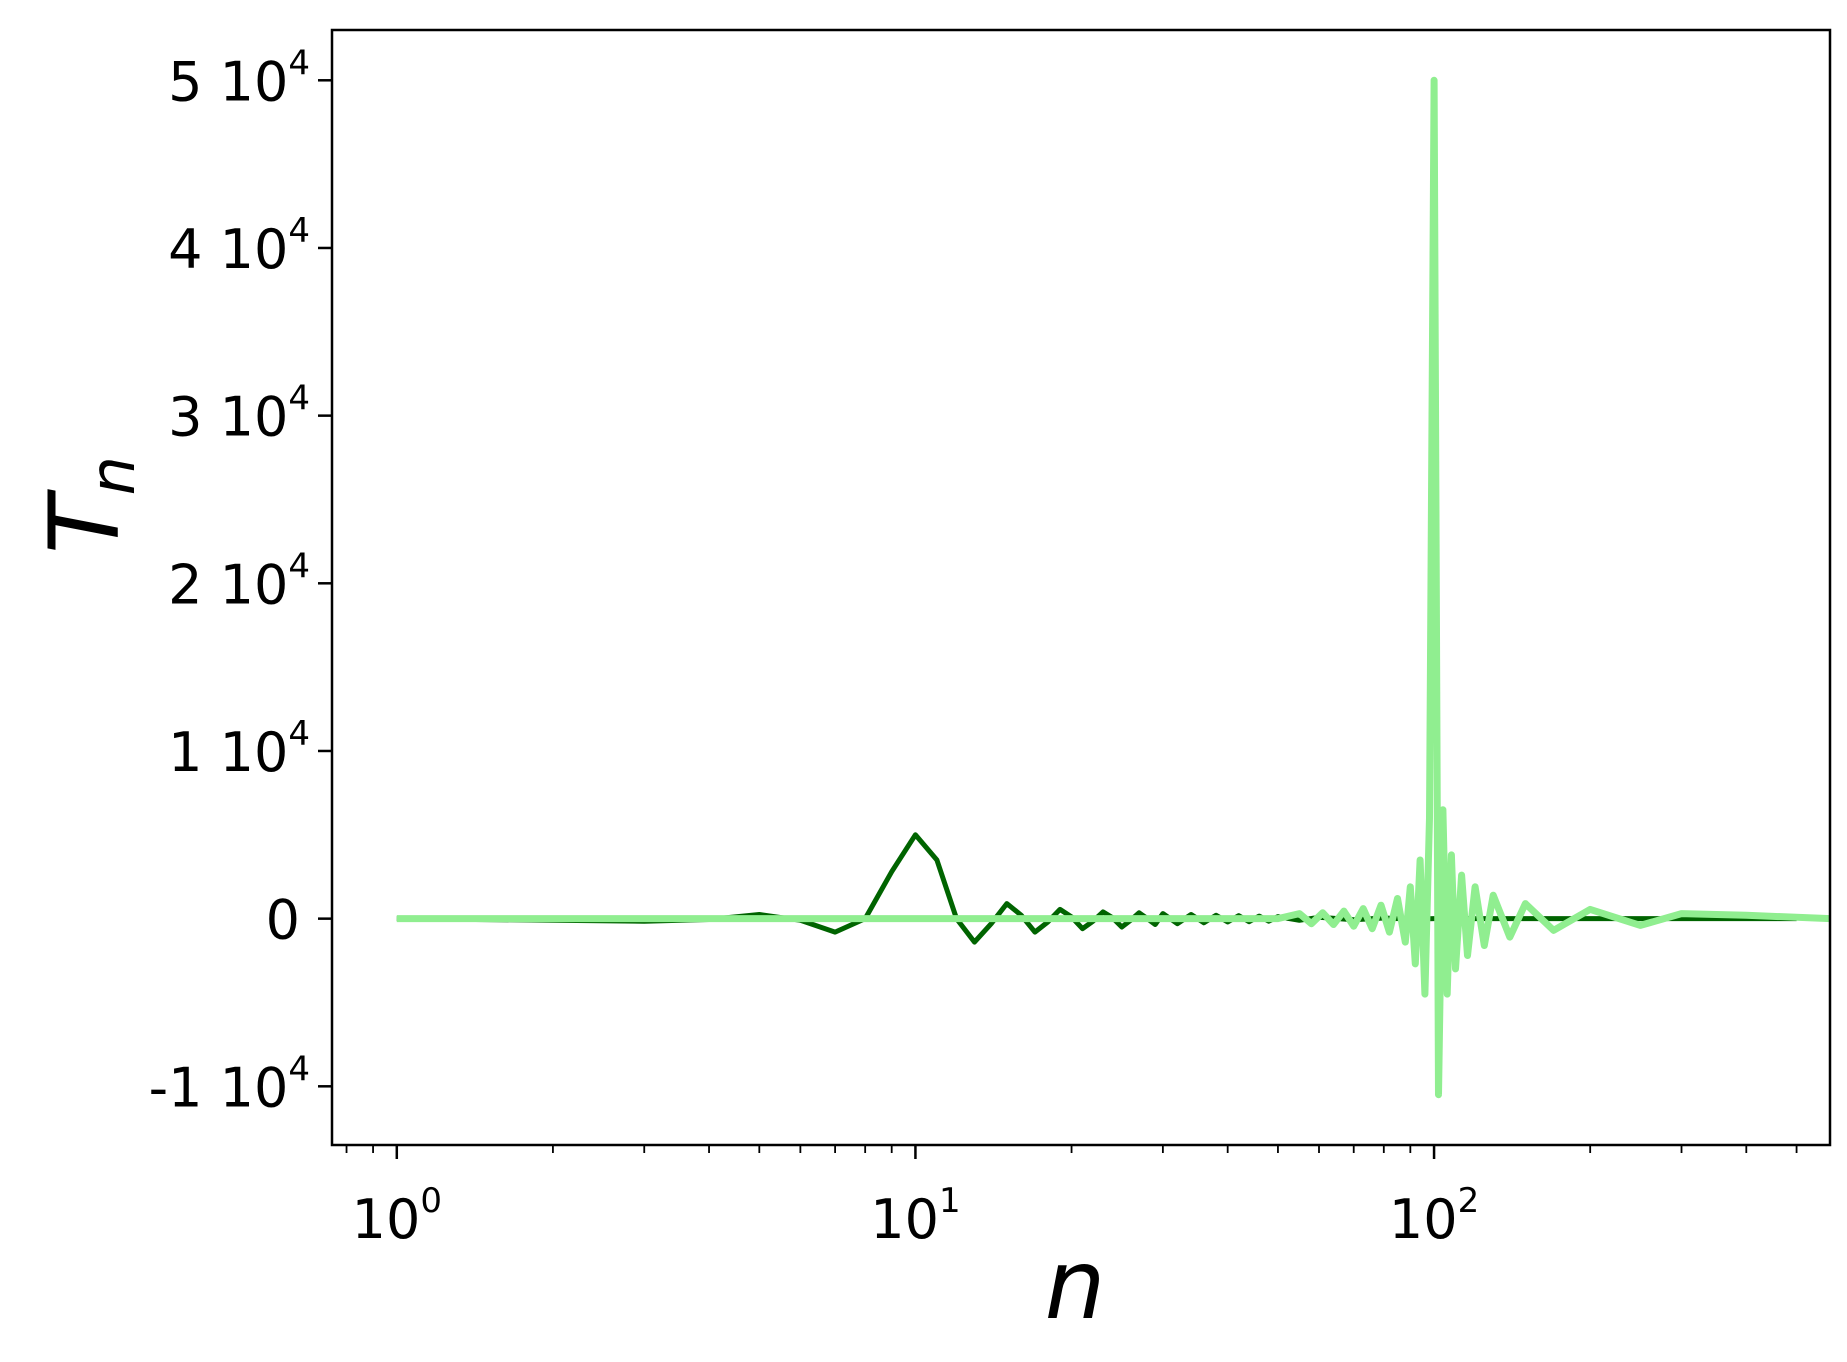 The image size is (1847, 1362). I want to click on x-tick-label-exp-1: 1, so click(950, 1201).